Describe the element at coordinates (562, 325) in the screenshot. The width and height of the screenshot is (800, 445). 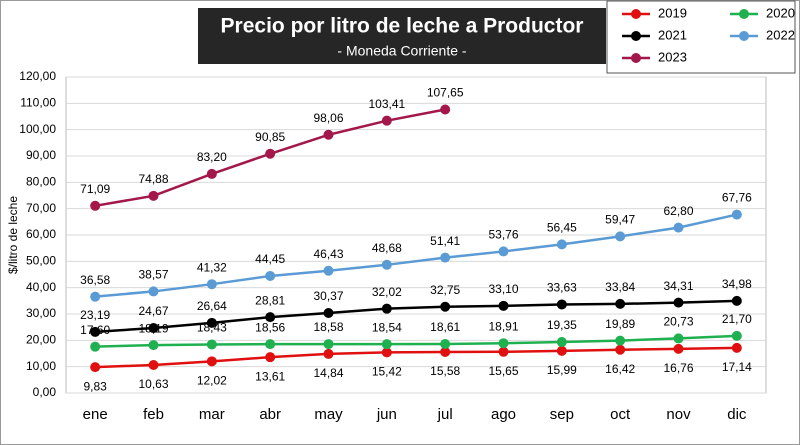
I see `data-label: 19,35` at that location.